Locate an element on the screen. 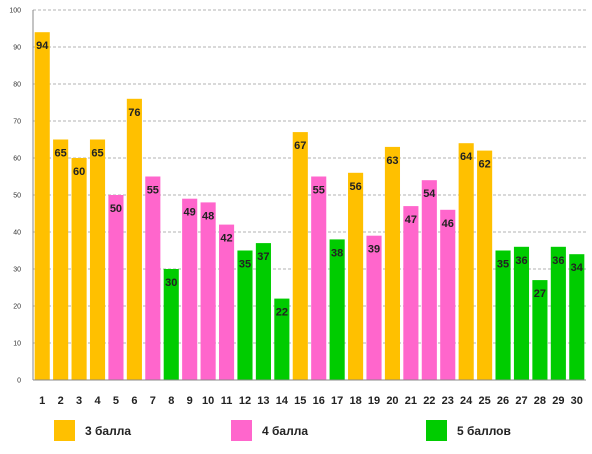  x-tick-label: 1 is located at coordinates (42, 401).